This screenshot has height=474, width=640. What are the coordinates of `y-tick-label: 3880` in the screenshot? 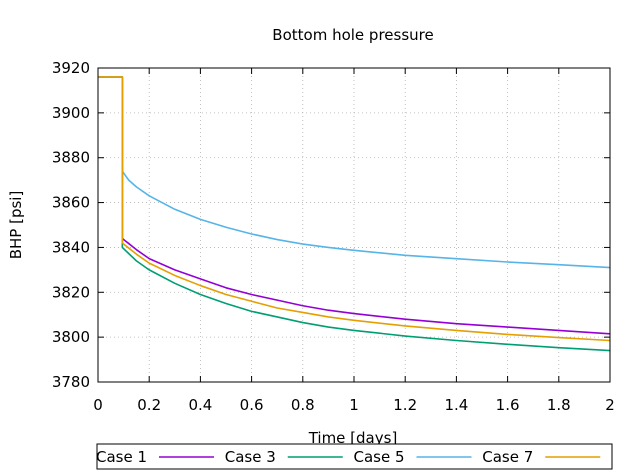 It's located at (71, 158).